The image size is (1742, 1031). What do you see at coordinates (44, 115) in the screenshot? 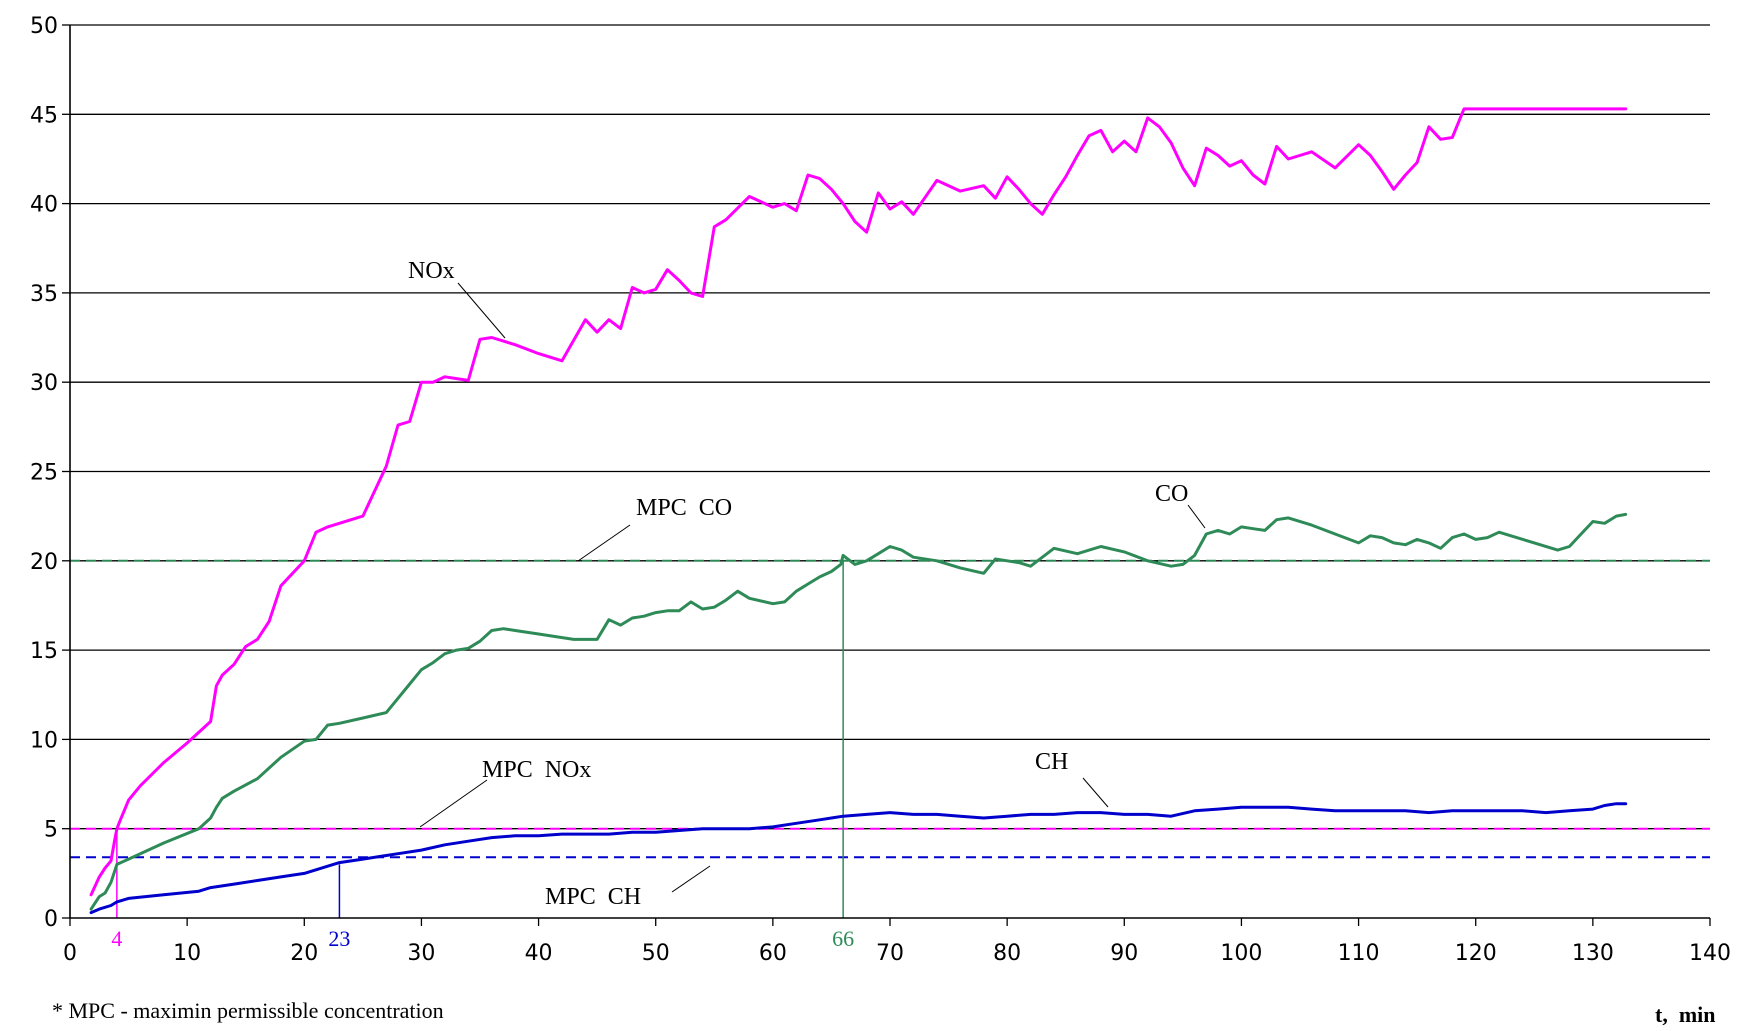
I see `ytick-label-45: 45` at bounding box center [44, 115].